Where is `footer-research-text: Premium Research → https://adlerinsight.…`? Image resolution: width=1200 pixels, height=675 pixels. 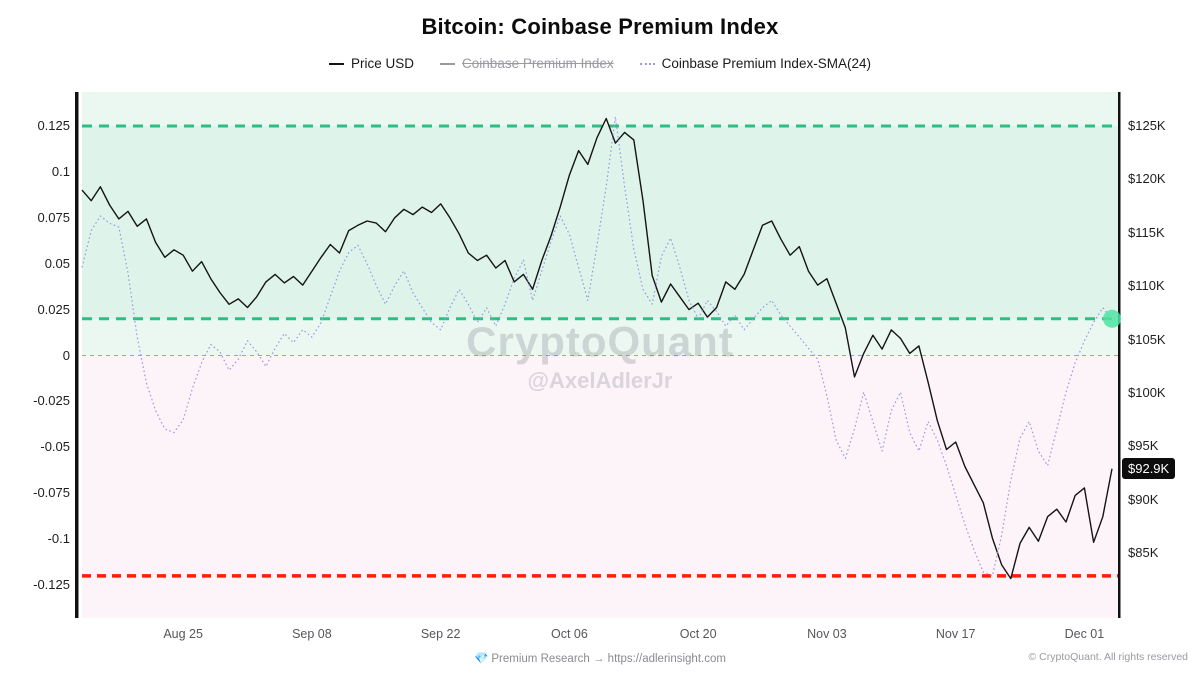 footer-research-text: Premium Research → https://adlerinsight.… is located at coordinates (608, 659).